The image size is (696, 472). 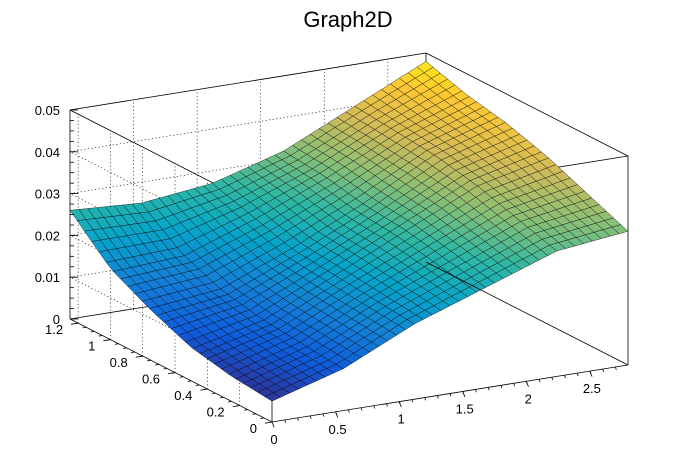 I want to click on chart-title: Graph2D, so click(x=347, y=19).